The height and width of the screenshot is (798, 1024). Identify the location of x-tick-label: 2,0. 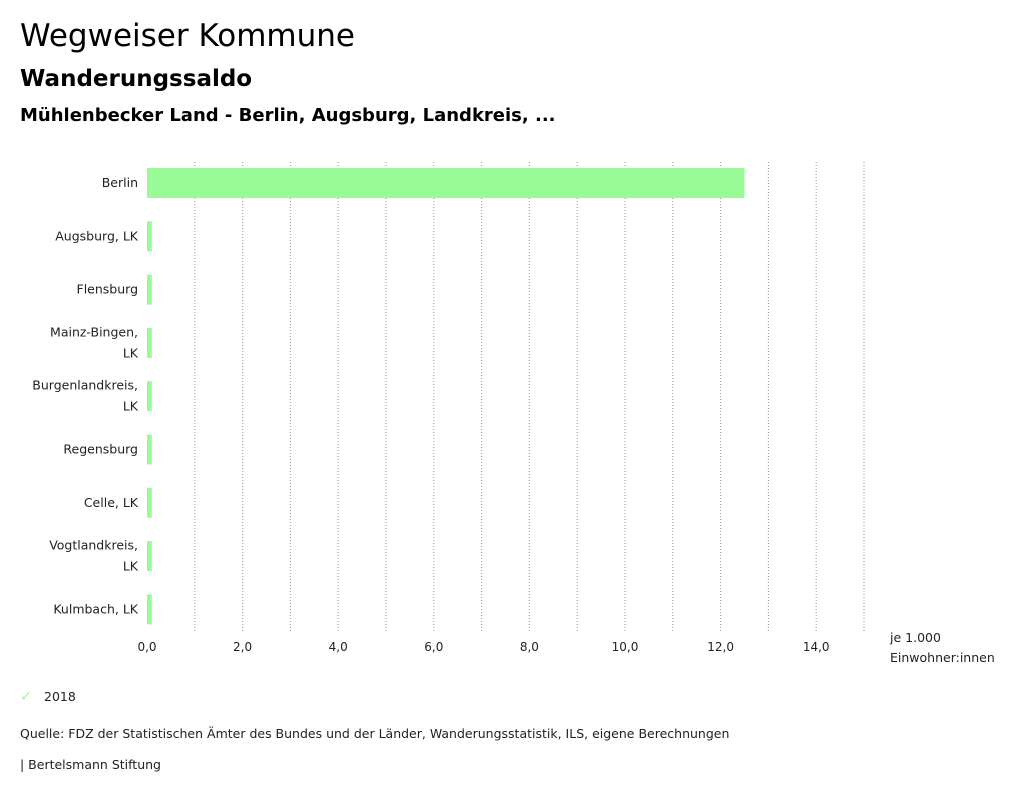
(242, 647).